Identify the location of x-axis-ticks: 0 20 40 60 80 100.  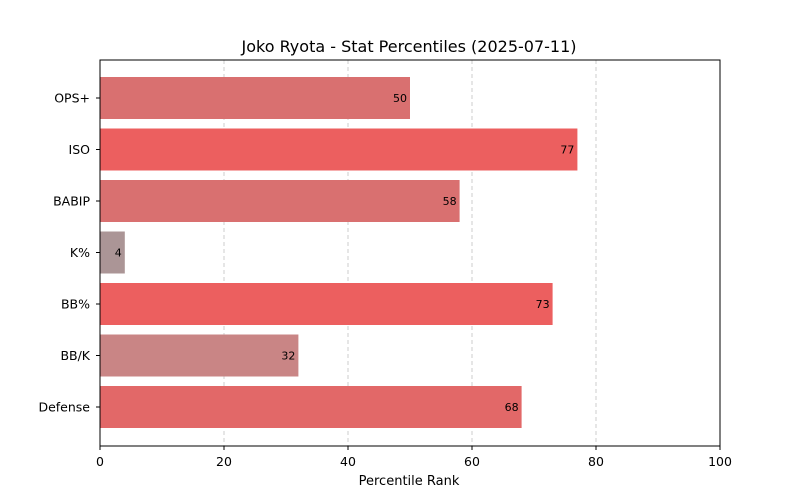
(414, 457).